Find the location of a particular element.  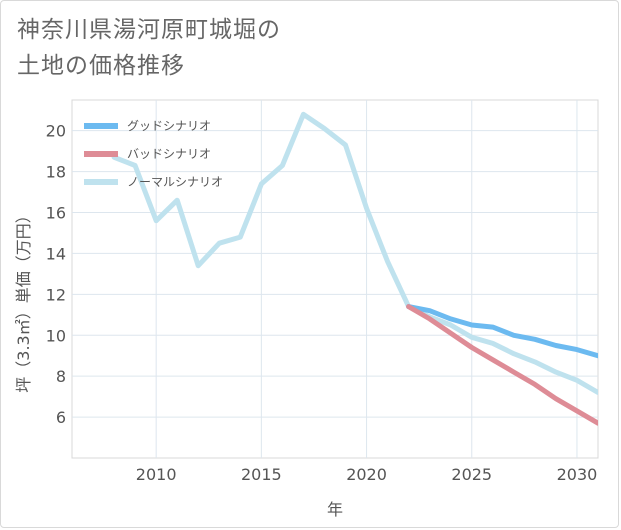

y-tick-label-8: 8 is located at coordinates (61, 376).